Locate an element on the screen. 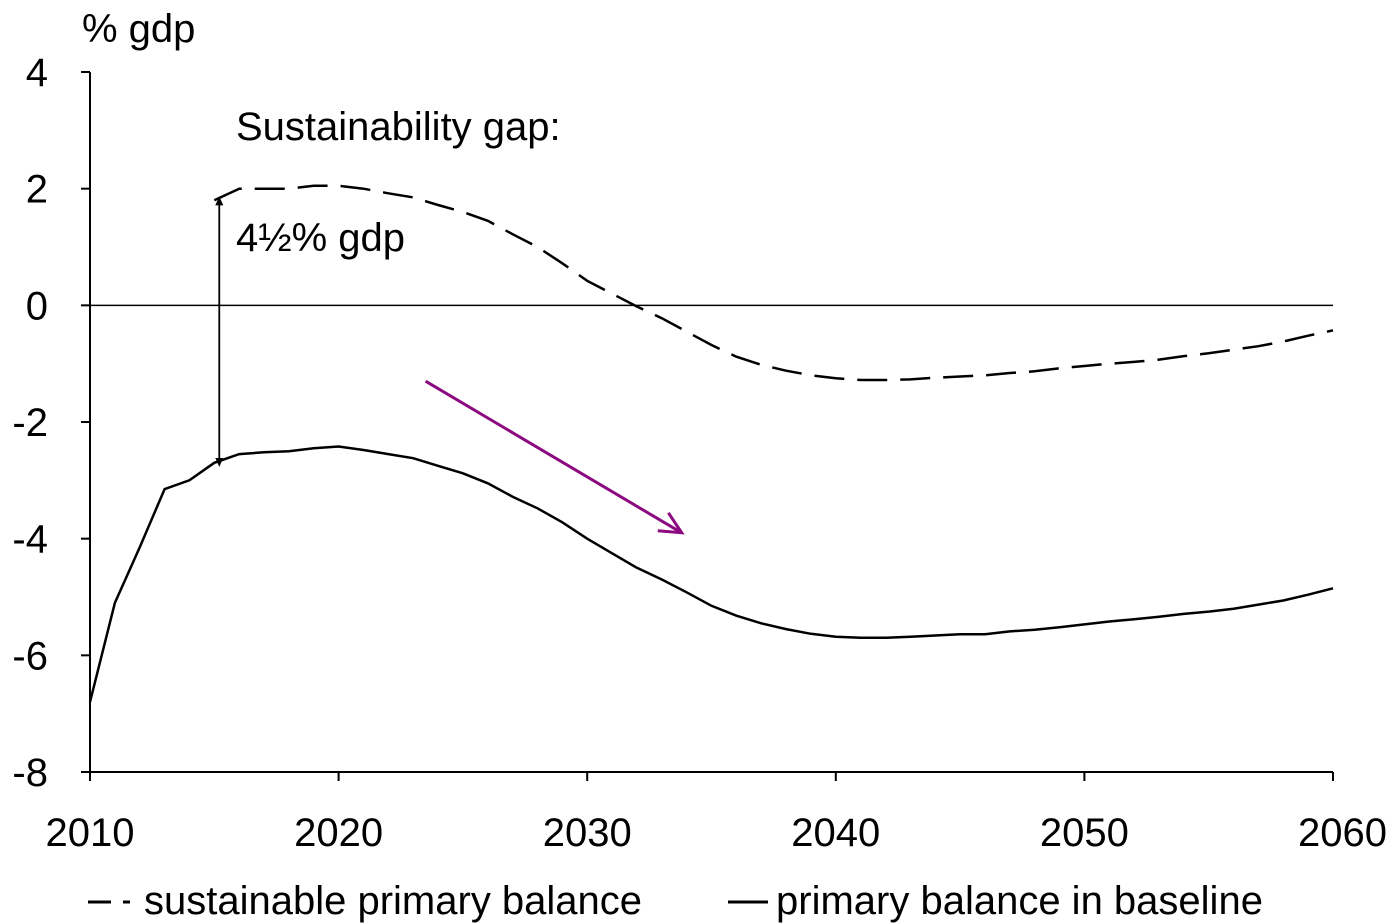 This screenshot has width=1389, height=923. gap-title-annotation: Sustainability gap: is located at coordinates (398, 127).